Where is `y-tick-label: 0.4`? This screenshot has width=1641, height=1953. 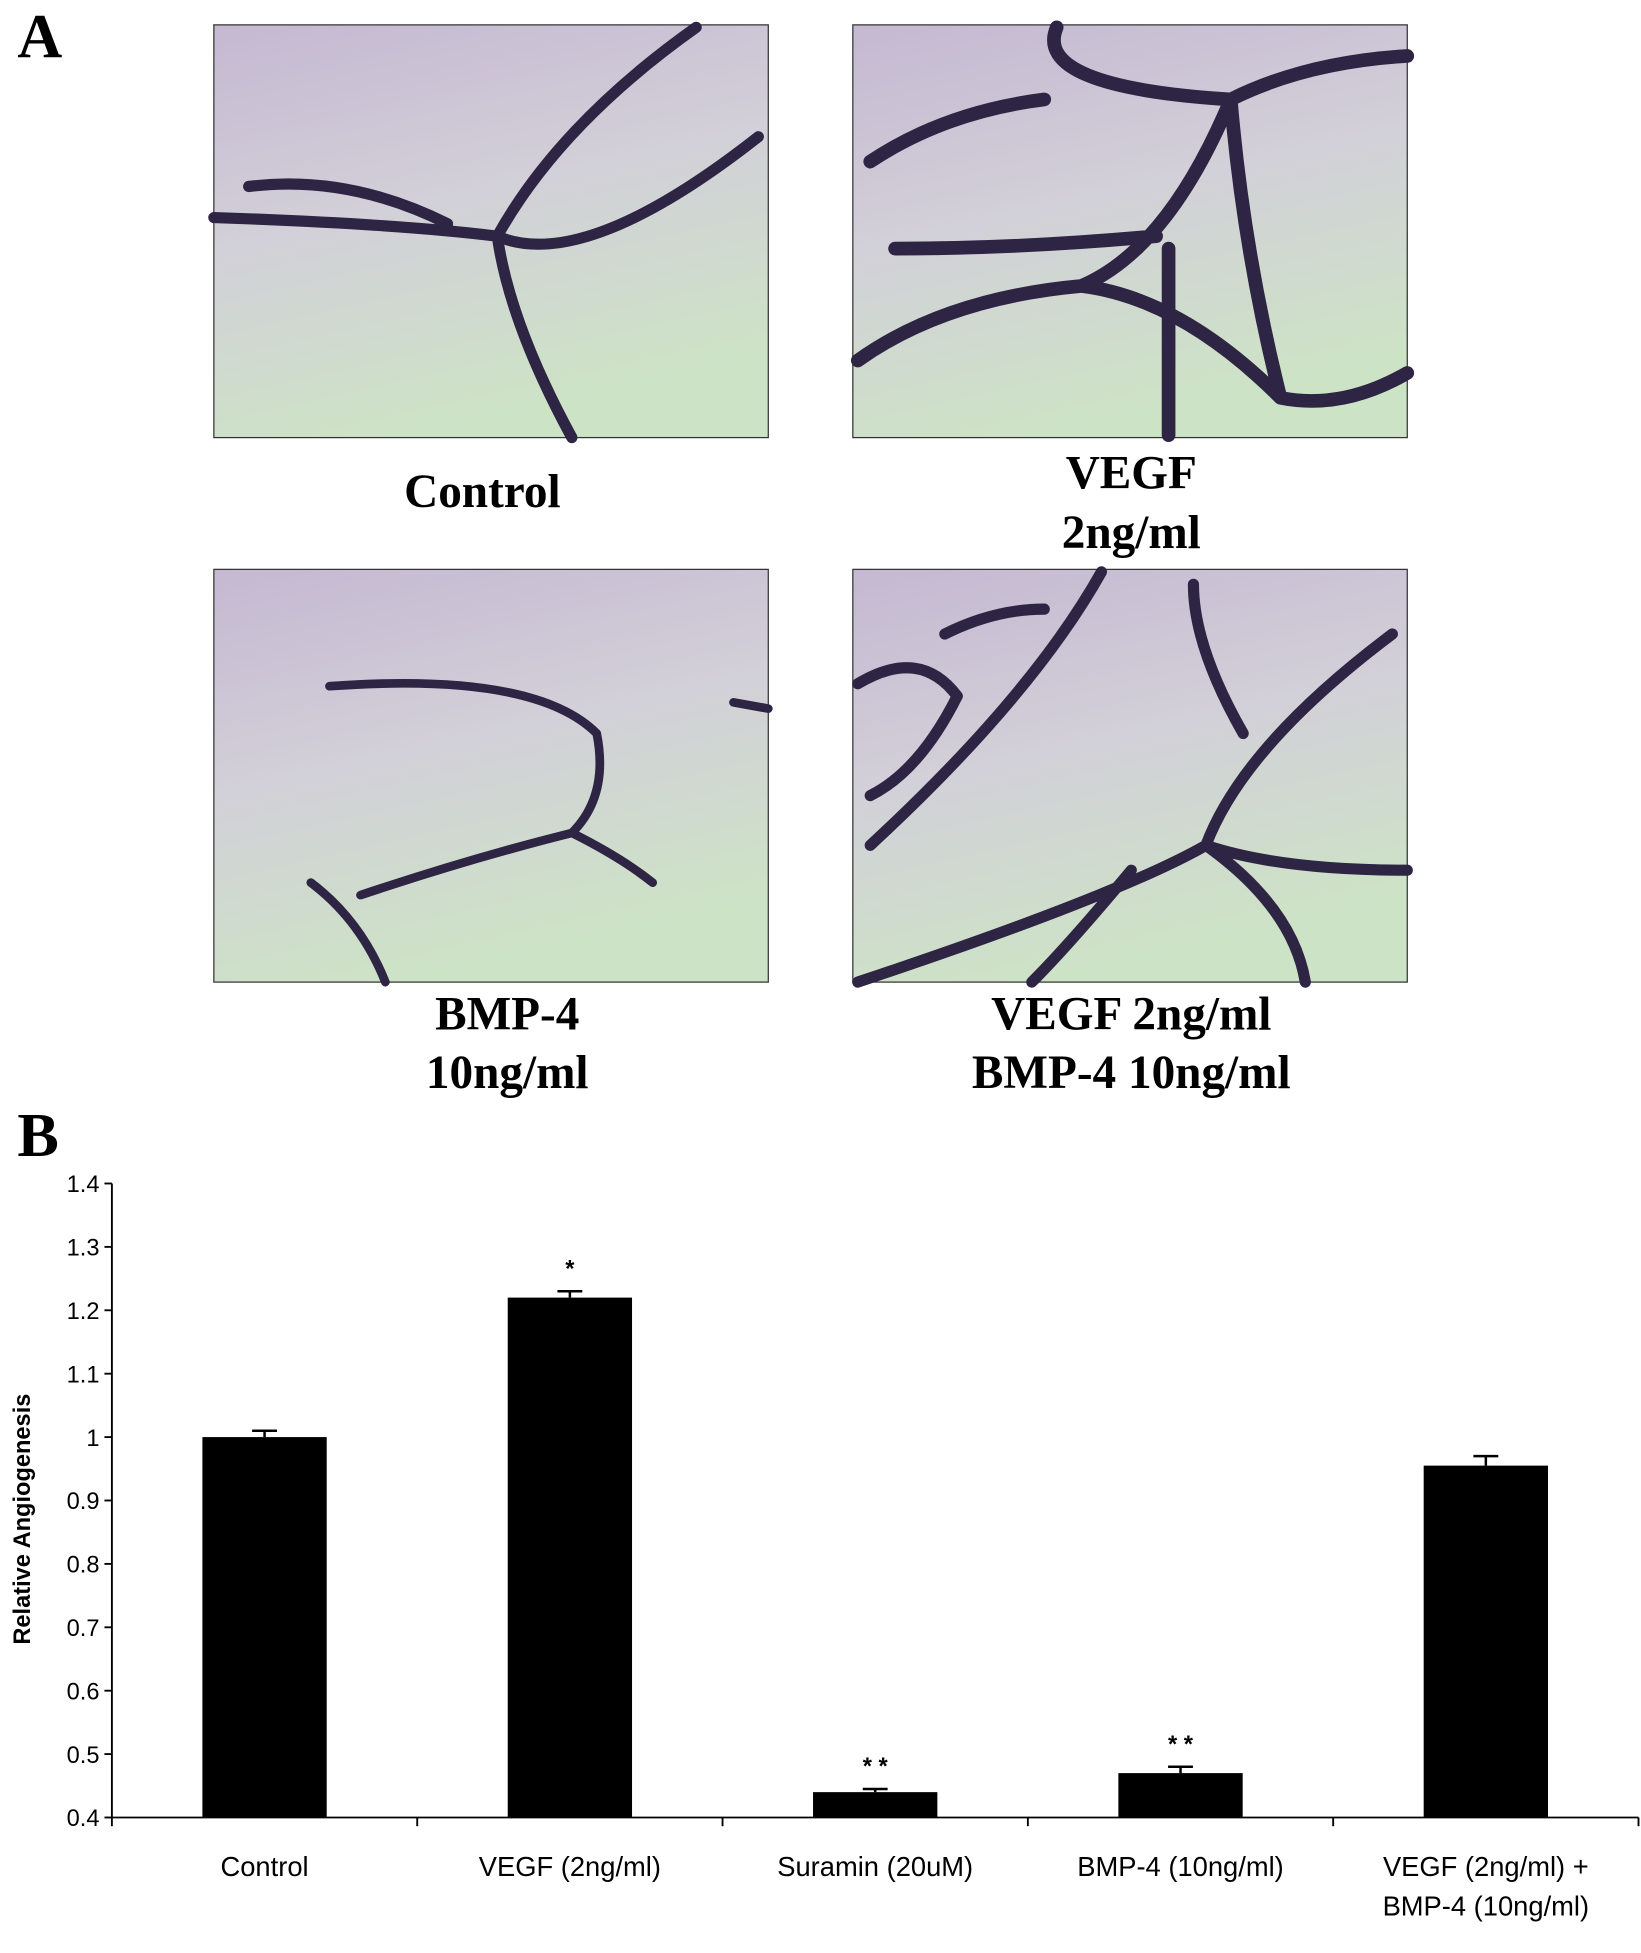 y-tick-label: 0.4 is located at coordinates (83, 1819).